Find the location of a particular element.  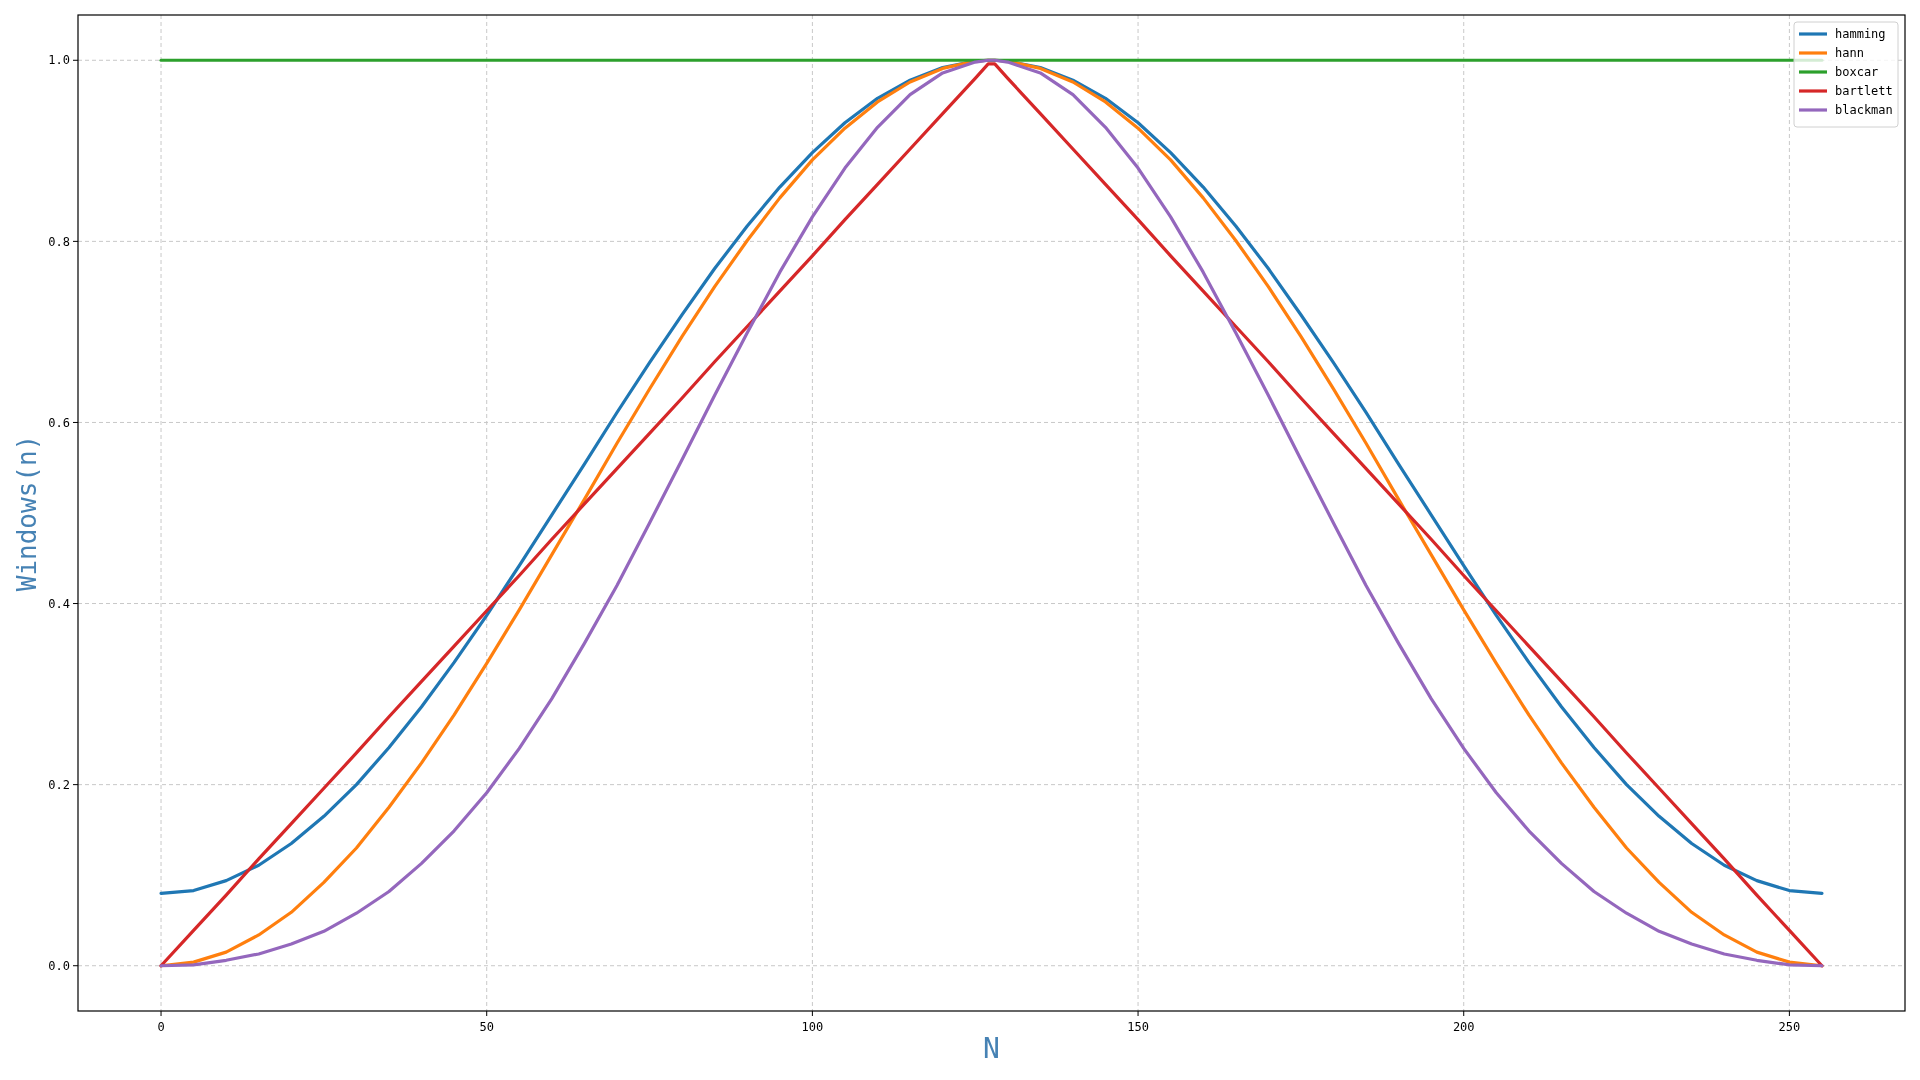

y-tick-label: 1.0 is located at coordinates (59, 60).